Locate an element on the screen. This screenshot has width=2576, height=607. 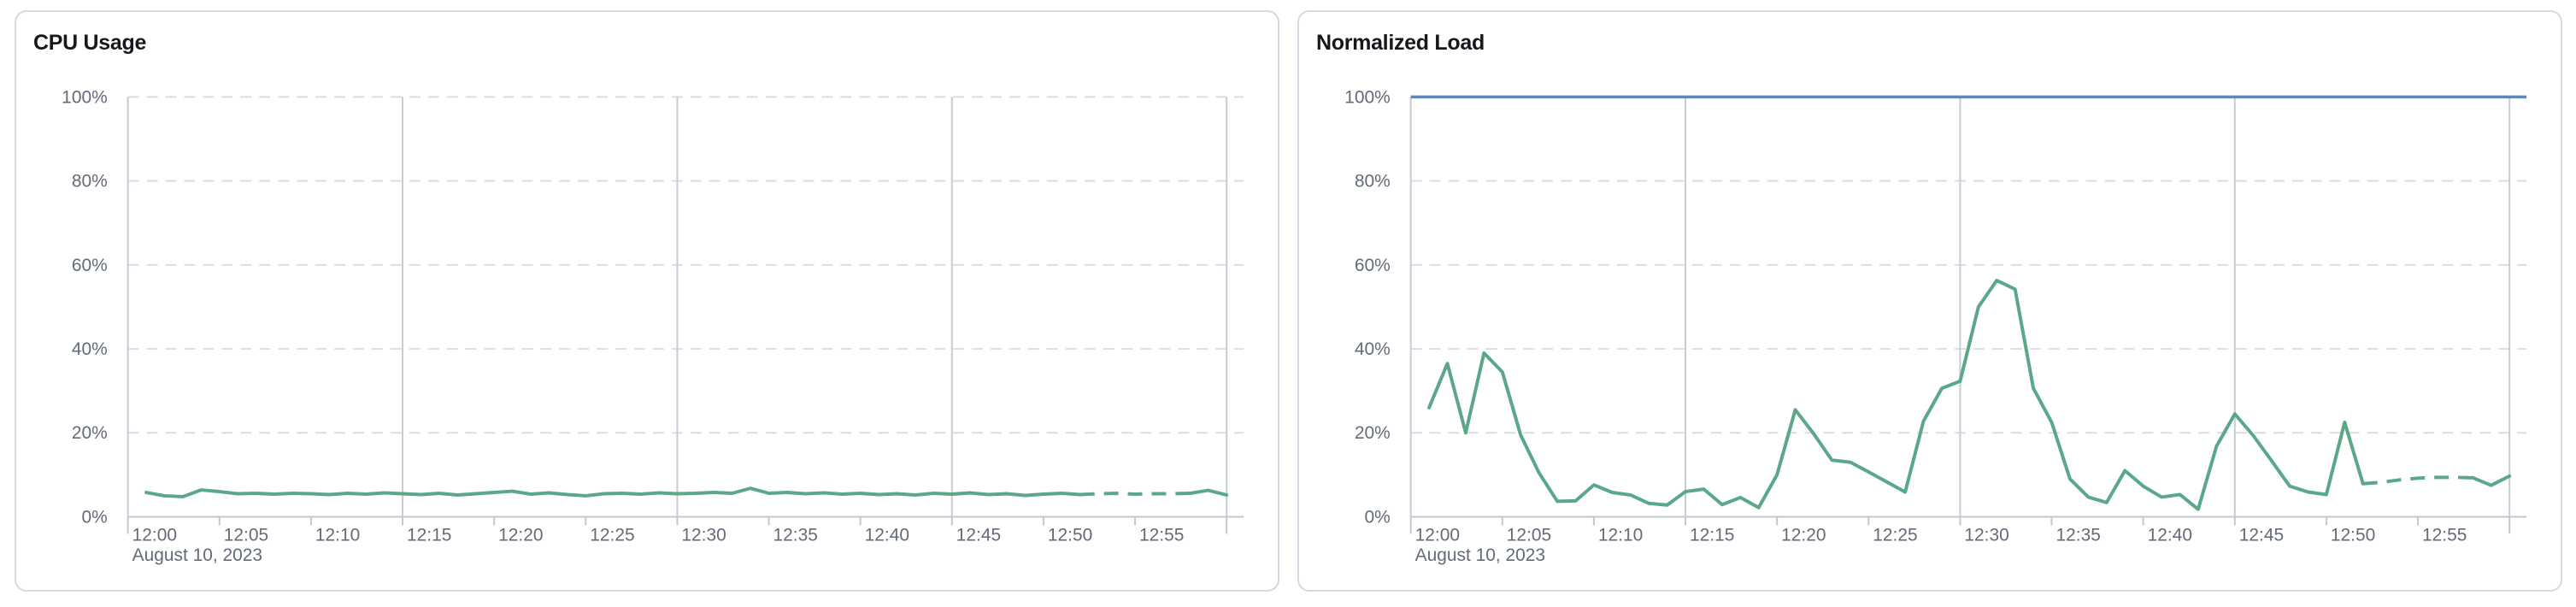
chart-title-cpu-usage: CPU Usage is located at coordinates (90, 43).